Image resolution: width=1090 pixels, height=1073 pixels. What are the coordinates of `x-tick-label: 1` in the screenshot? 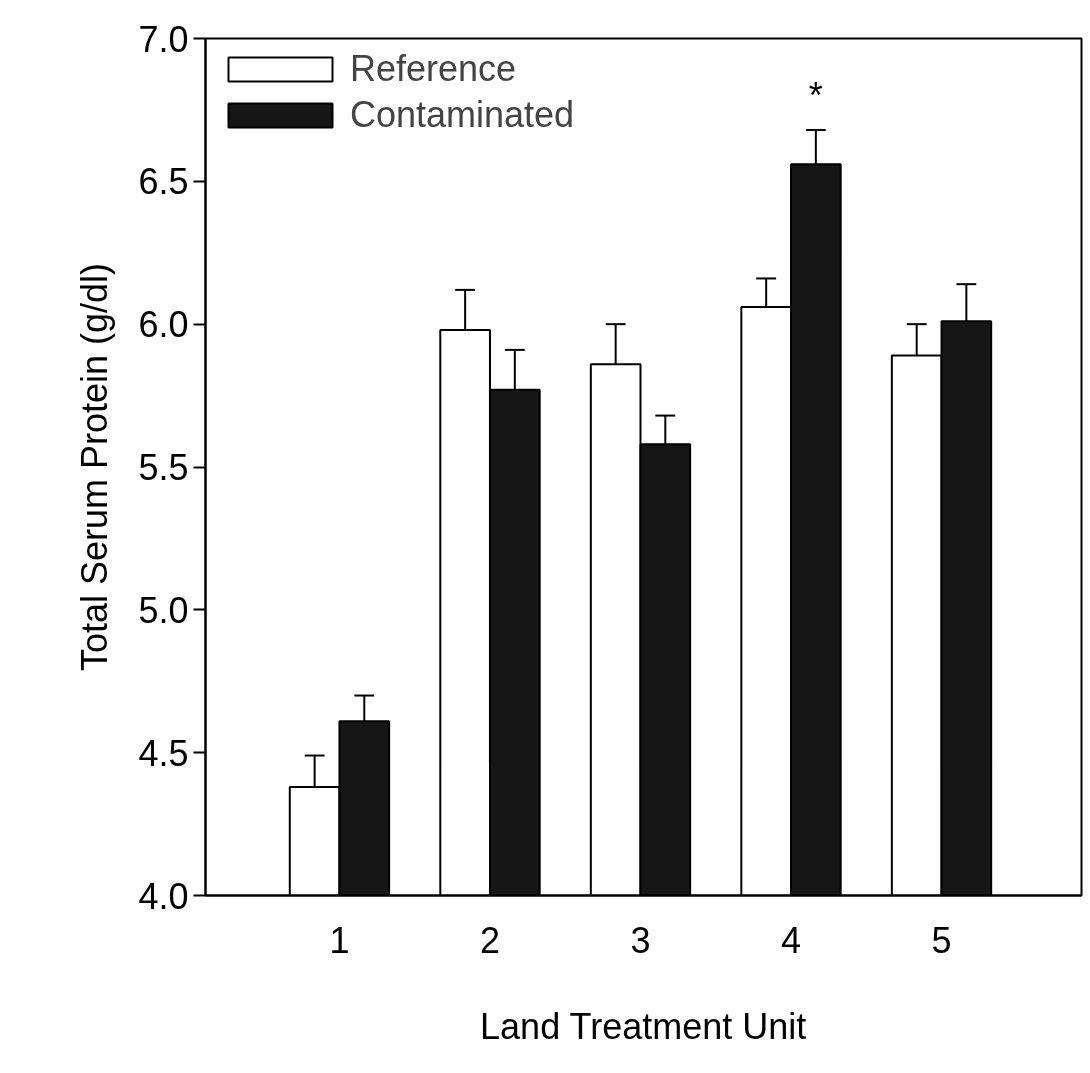 It's located at (339, 940).